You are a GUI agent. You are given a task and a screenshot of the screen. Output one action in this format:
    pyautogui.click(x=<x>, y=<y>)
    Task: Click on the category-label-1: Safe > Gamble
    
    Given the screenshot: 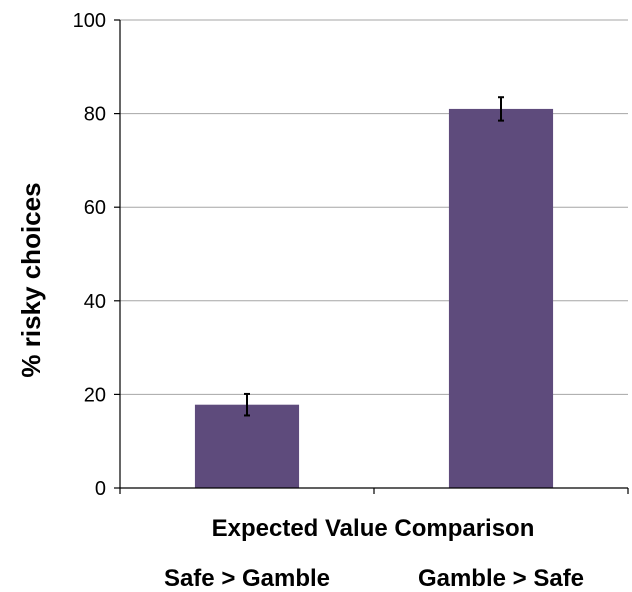 What is the action you would take?
    pyautogui.click(x=247, y=578)
    